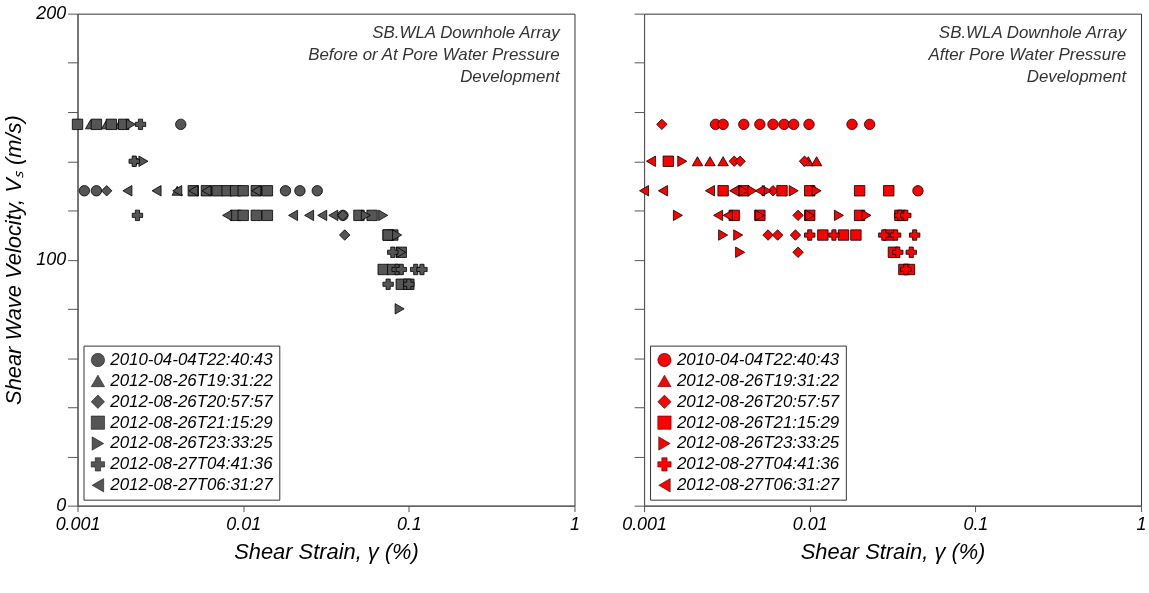 This screenshot has height=593, width=1149. Describe the element at coordinates (1027, 55) in the screenshot. I see `annotation: SB.WLA Downhole Array After Pore Water Pressure Development` at that location.